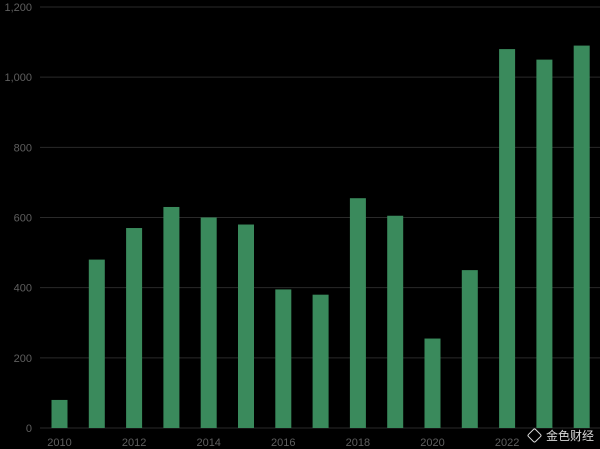  What do you see at coordinates (171, 317) in the screenshot?
I see `bar-2013` at bounding box center [171, 317].